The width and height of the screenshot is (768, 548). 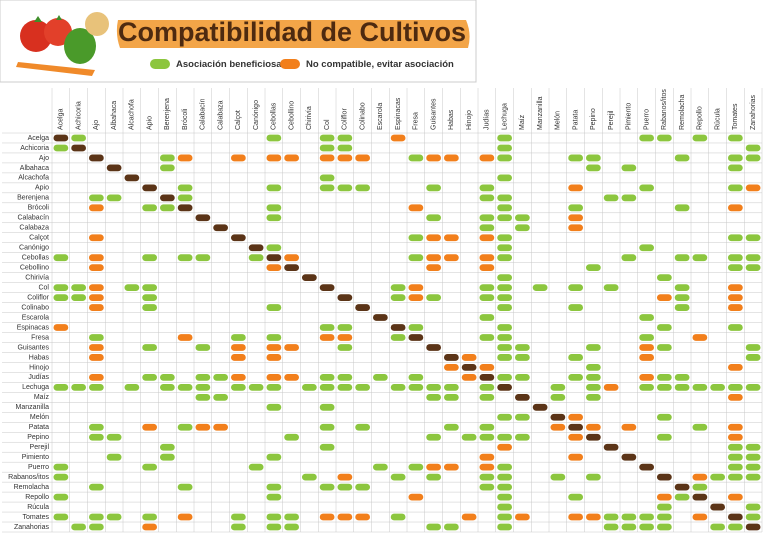 I want to click on row-label: Albahaca, so click(x=34, y=168).